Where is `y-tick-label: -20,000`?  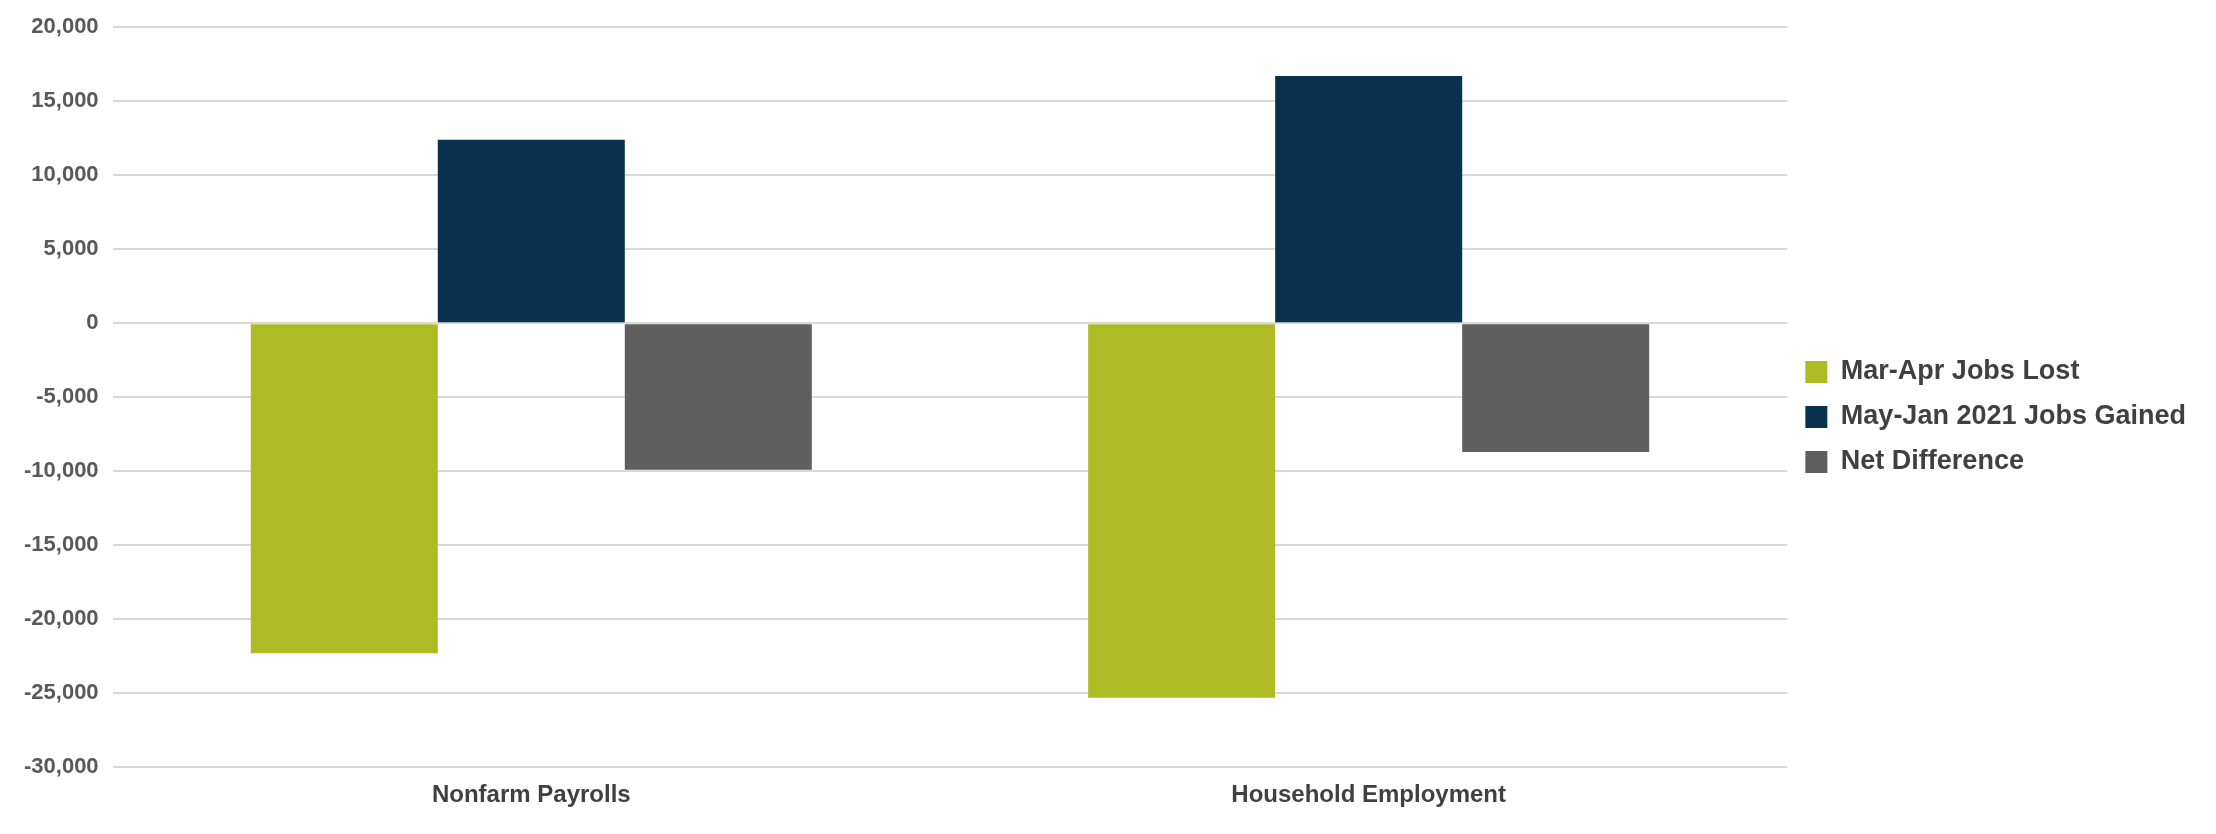
y-tick-label: -20,000 is located at coordinates (61, 618).